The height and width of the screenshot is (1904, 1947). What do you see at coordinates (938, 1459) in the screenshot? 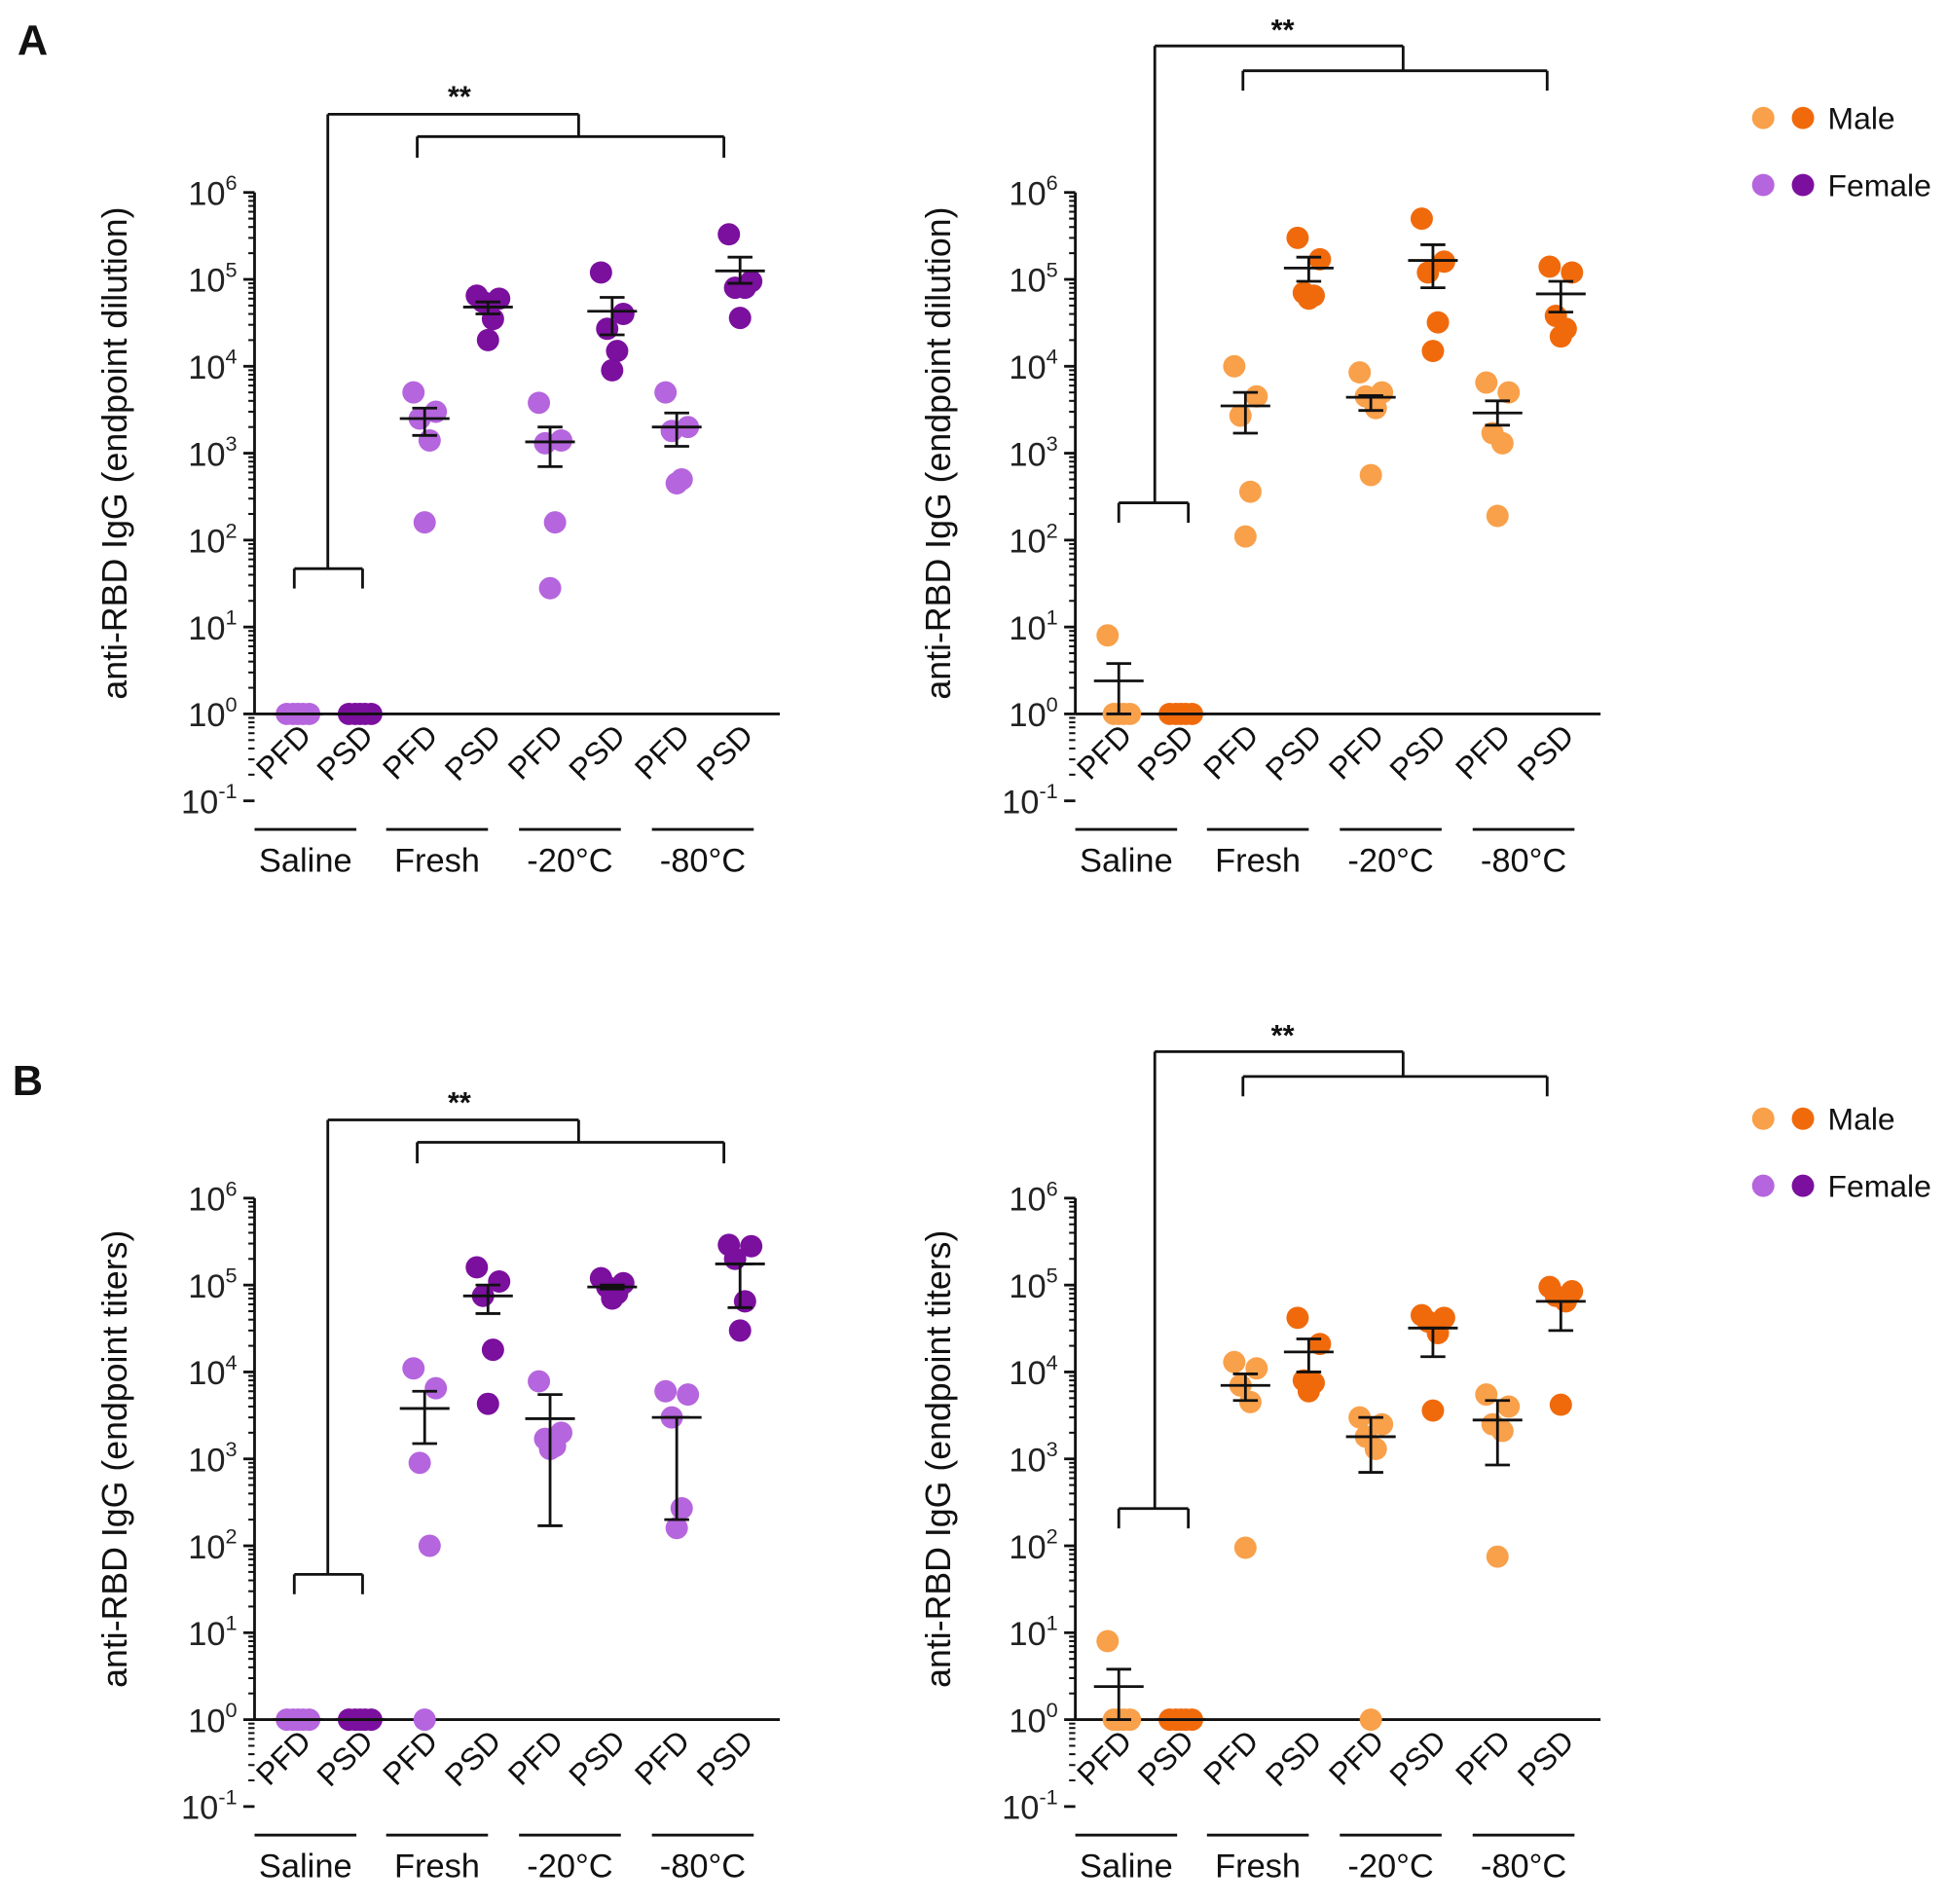
I see `y-axis-label: anti-RBD IgG (endpoint titers)` at bounding box center [938, 1459].